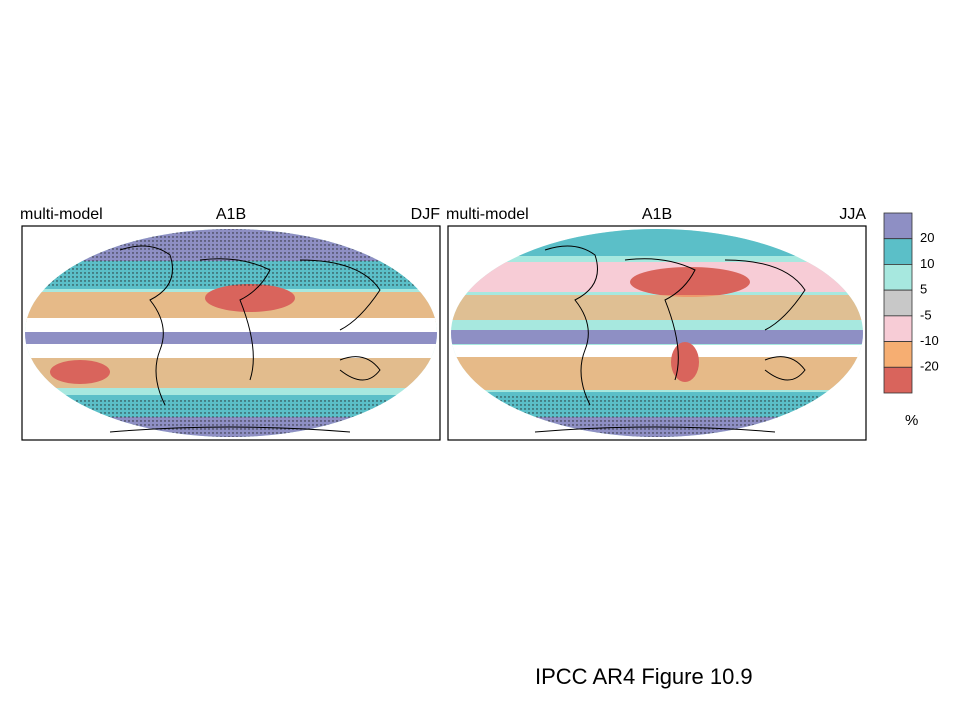  Describe the element at coordinates (852, 214) in the screenshot. I see `panel-label: JJA` at that location.